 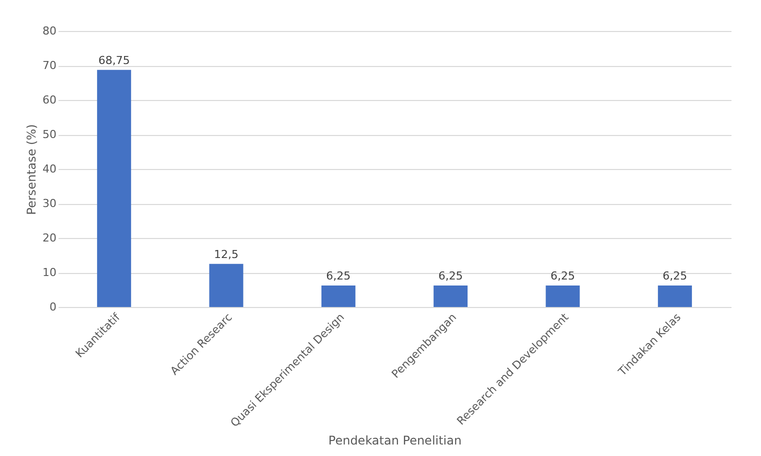 What do you see at coordinates (49, 31) in the screenshot?
I see `y-tick-label: 80` at bounding box center [49, 31].